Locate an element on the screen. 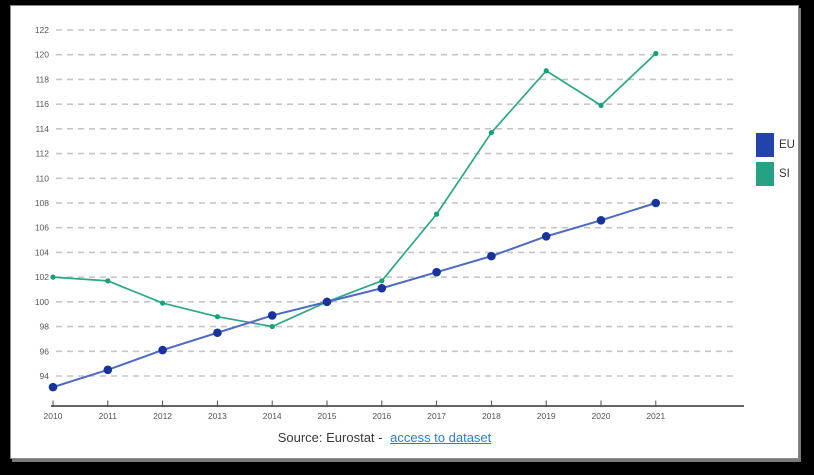 This screenshot has width=814, height=475. y-tick-label-116: 116 is located at coordinates (42, 104).